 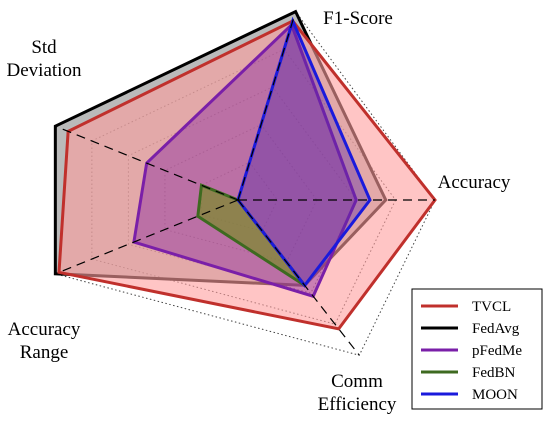 What do you see at coordinates (358, 18) in the screenshot?
I see `axis-label-f1-score: F1-Score` at bounding box center [358, 18].